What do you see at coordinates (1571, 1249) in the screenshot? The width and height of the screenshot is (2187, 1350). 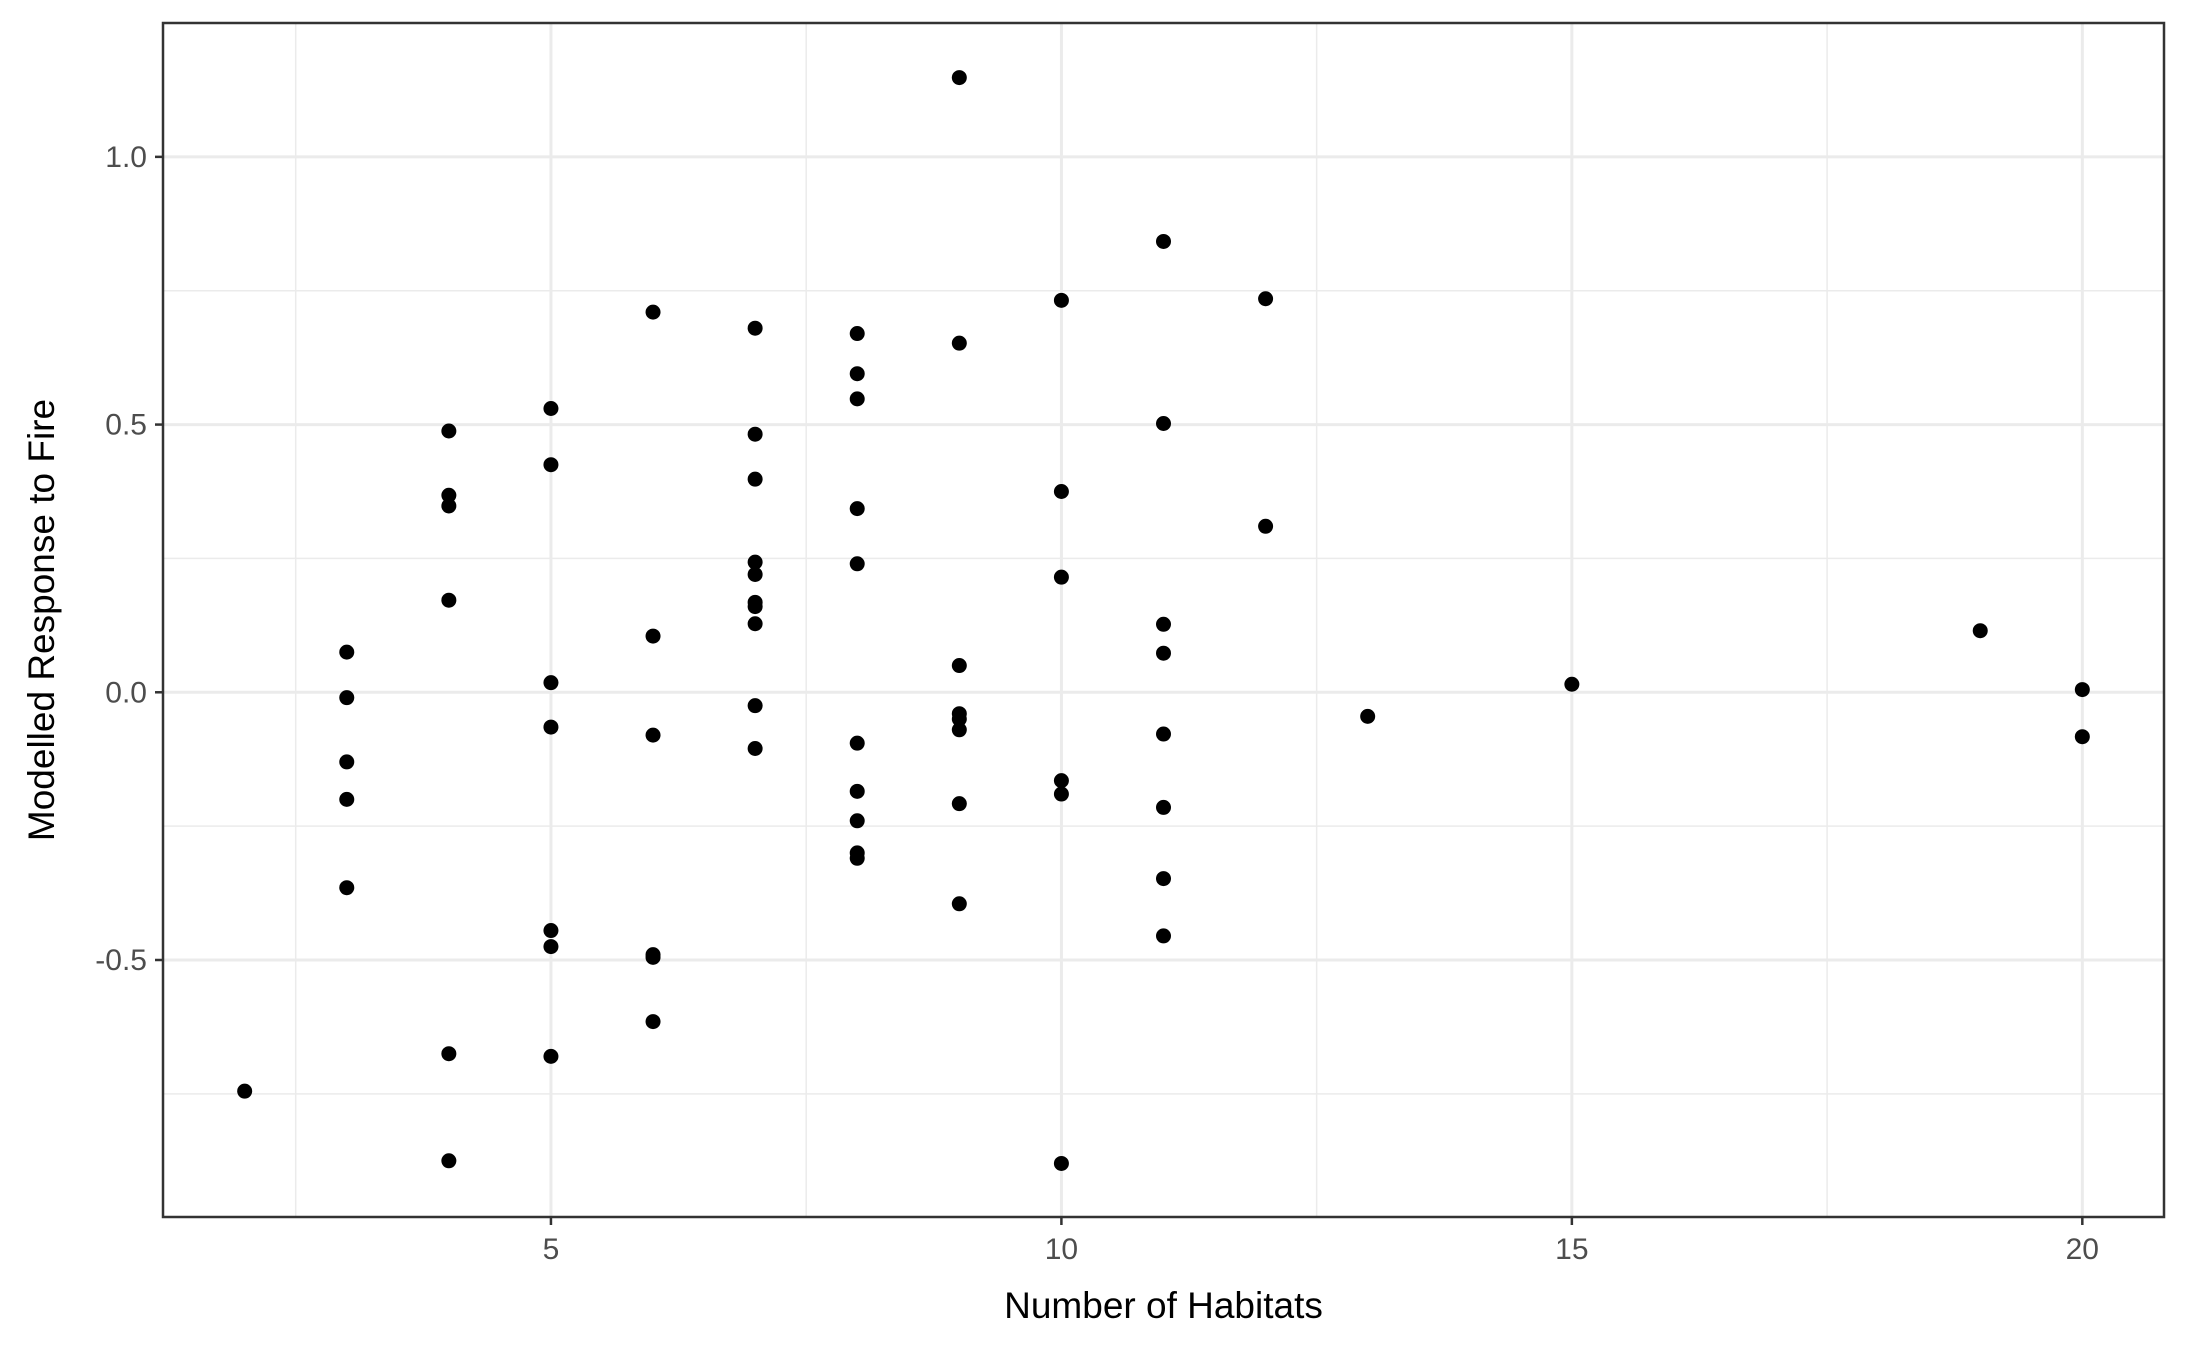 I see `x-tick-label: 15` at bounding box center [1571, 1249].